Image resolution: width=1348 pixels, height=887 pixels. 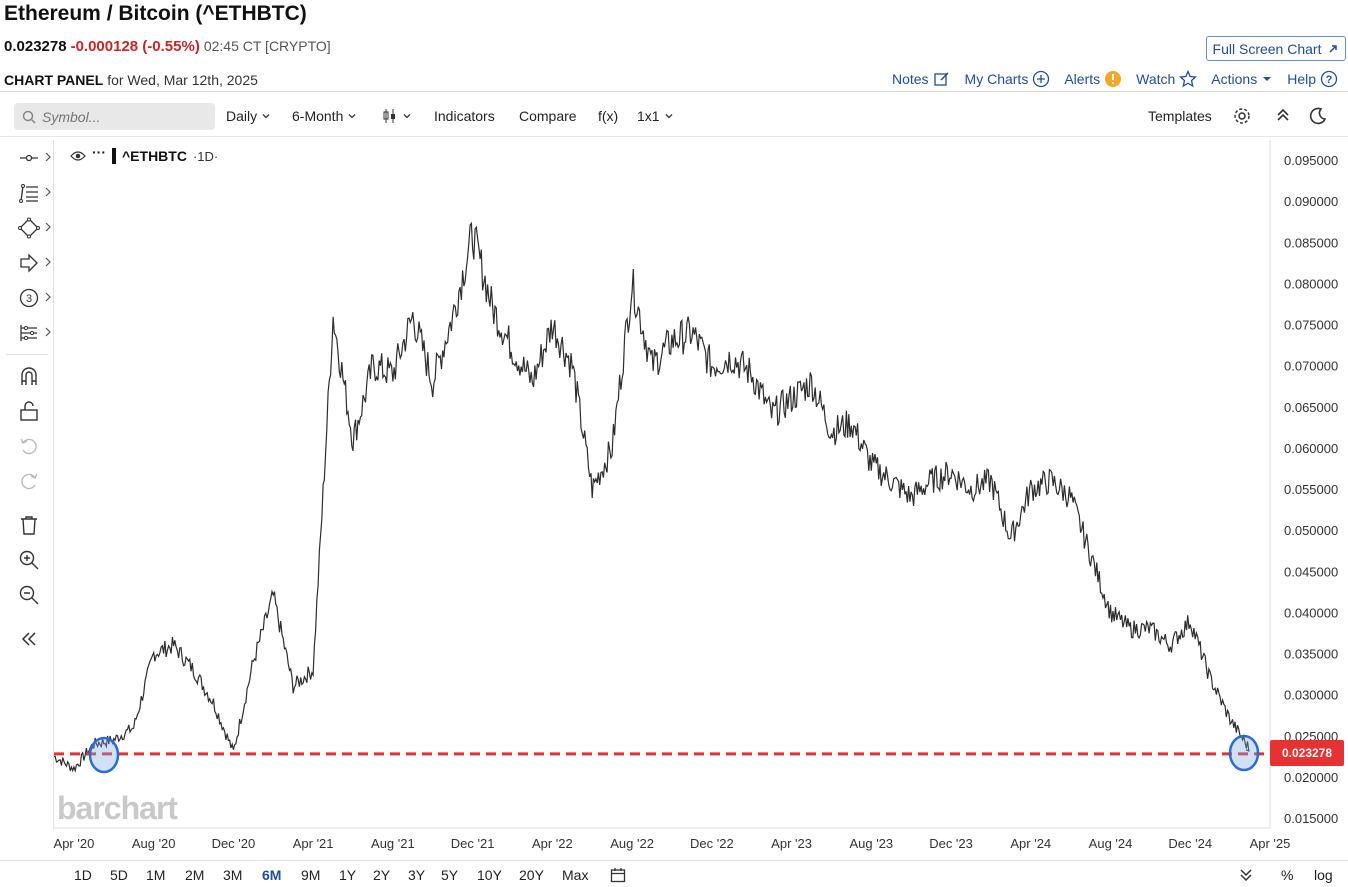 What do you see at coordinates (78, 156) in the screenshot?
I see `eye-icon` at bounding box center [78, 156].